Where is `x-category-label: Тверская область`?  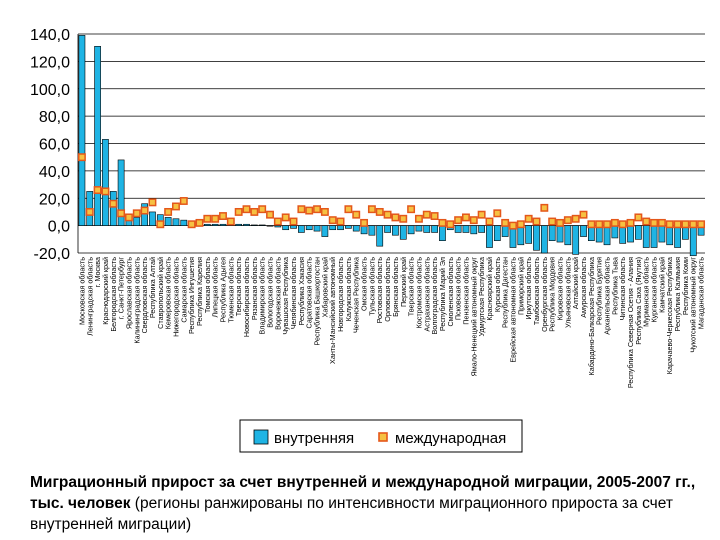 x-category-label: Тверская область is located at coordinates (411, 286).